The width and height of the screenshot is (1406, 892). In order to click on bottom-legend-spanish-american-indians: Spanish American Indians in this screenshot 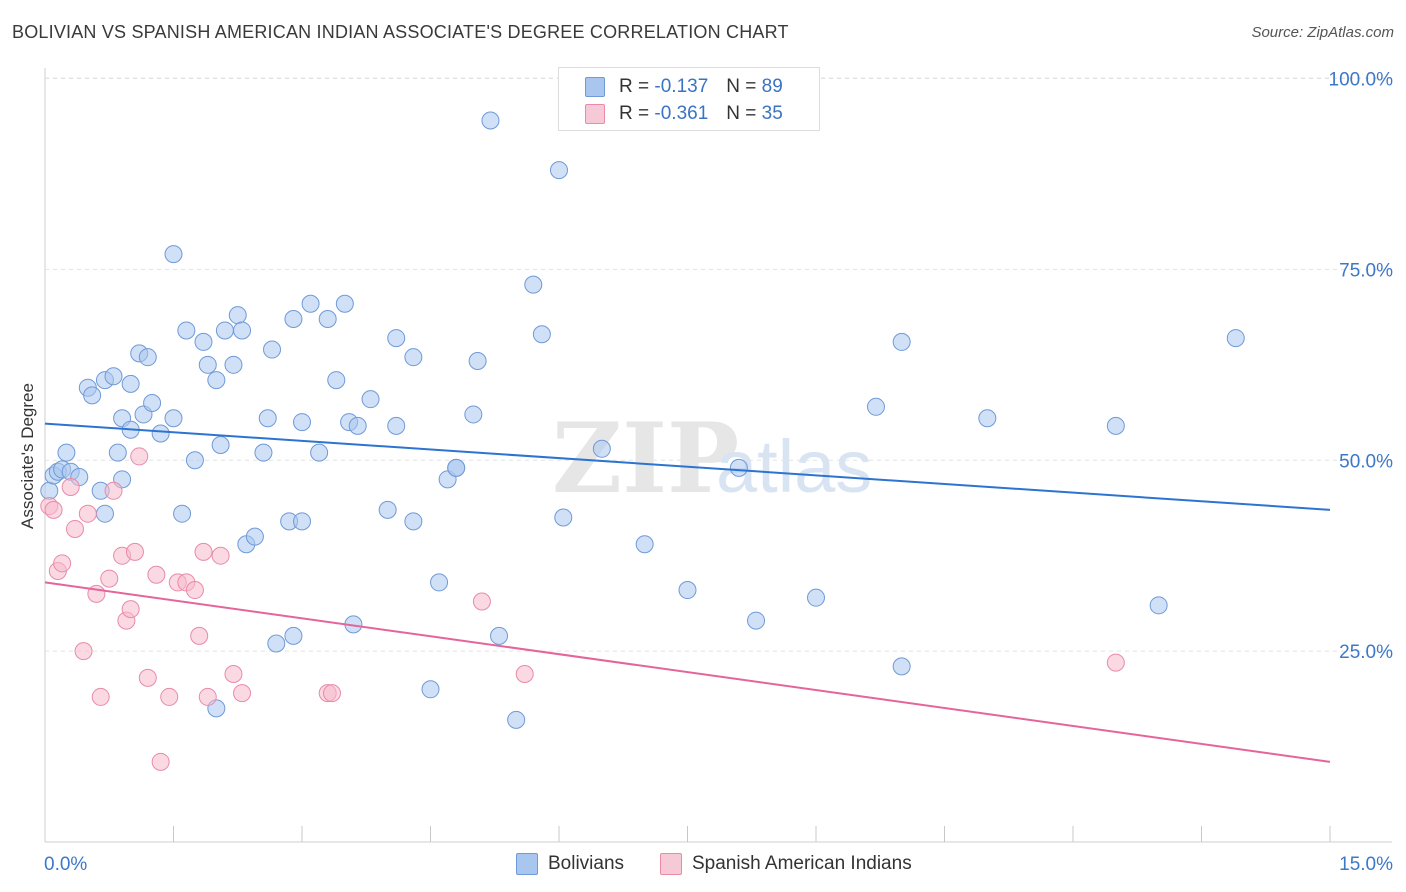, I will do `click(786, 864)`.